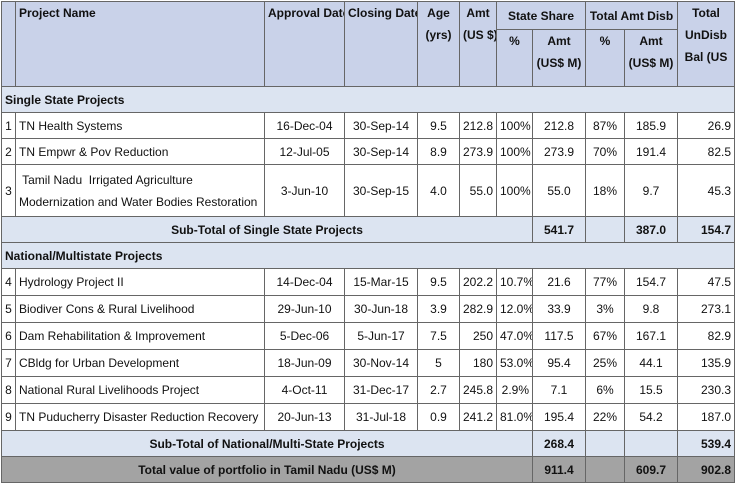  What do you see at coordinates (651, 190) in the screenshot?
I see `row-disb-amt: 9.7` at bounding box center [651, 190].